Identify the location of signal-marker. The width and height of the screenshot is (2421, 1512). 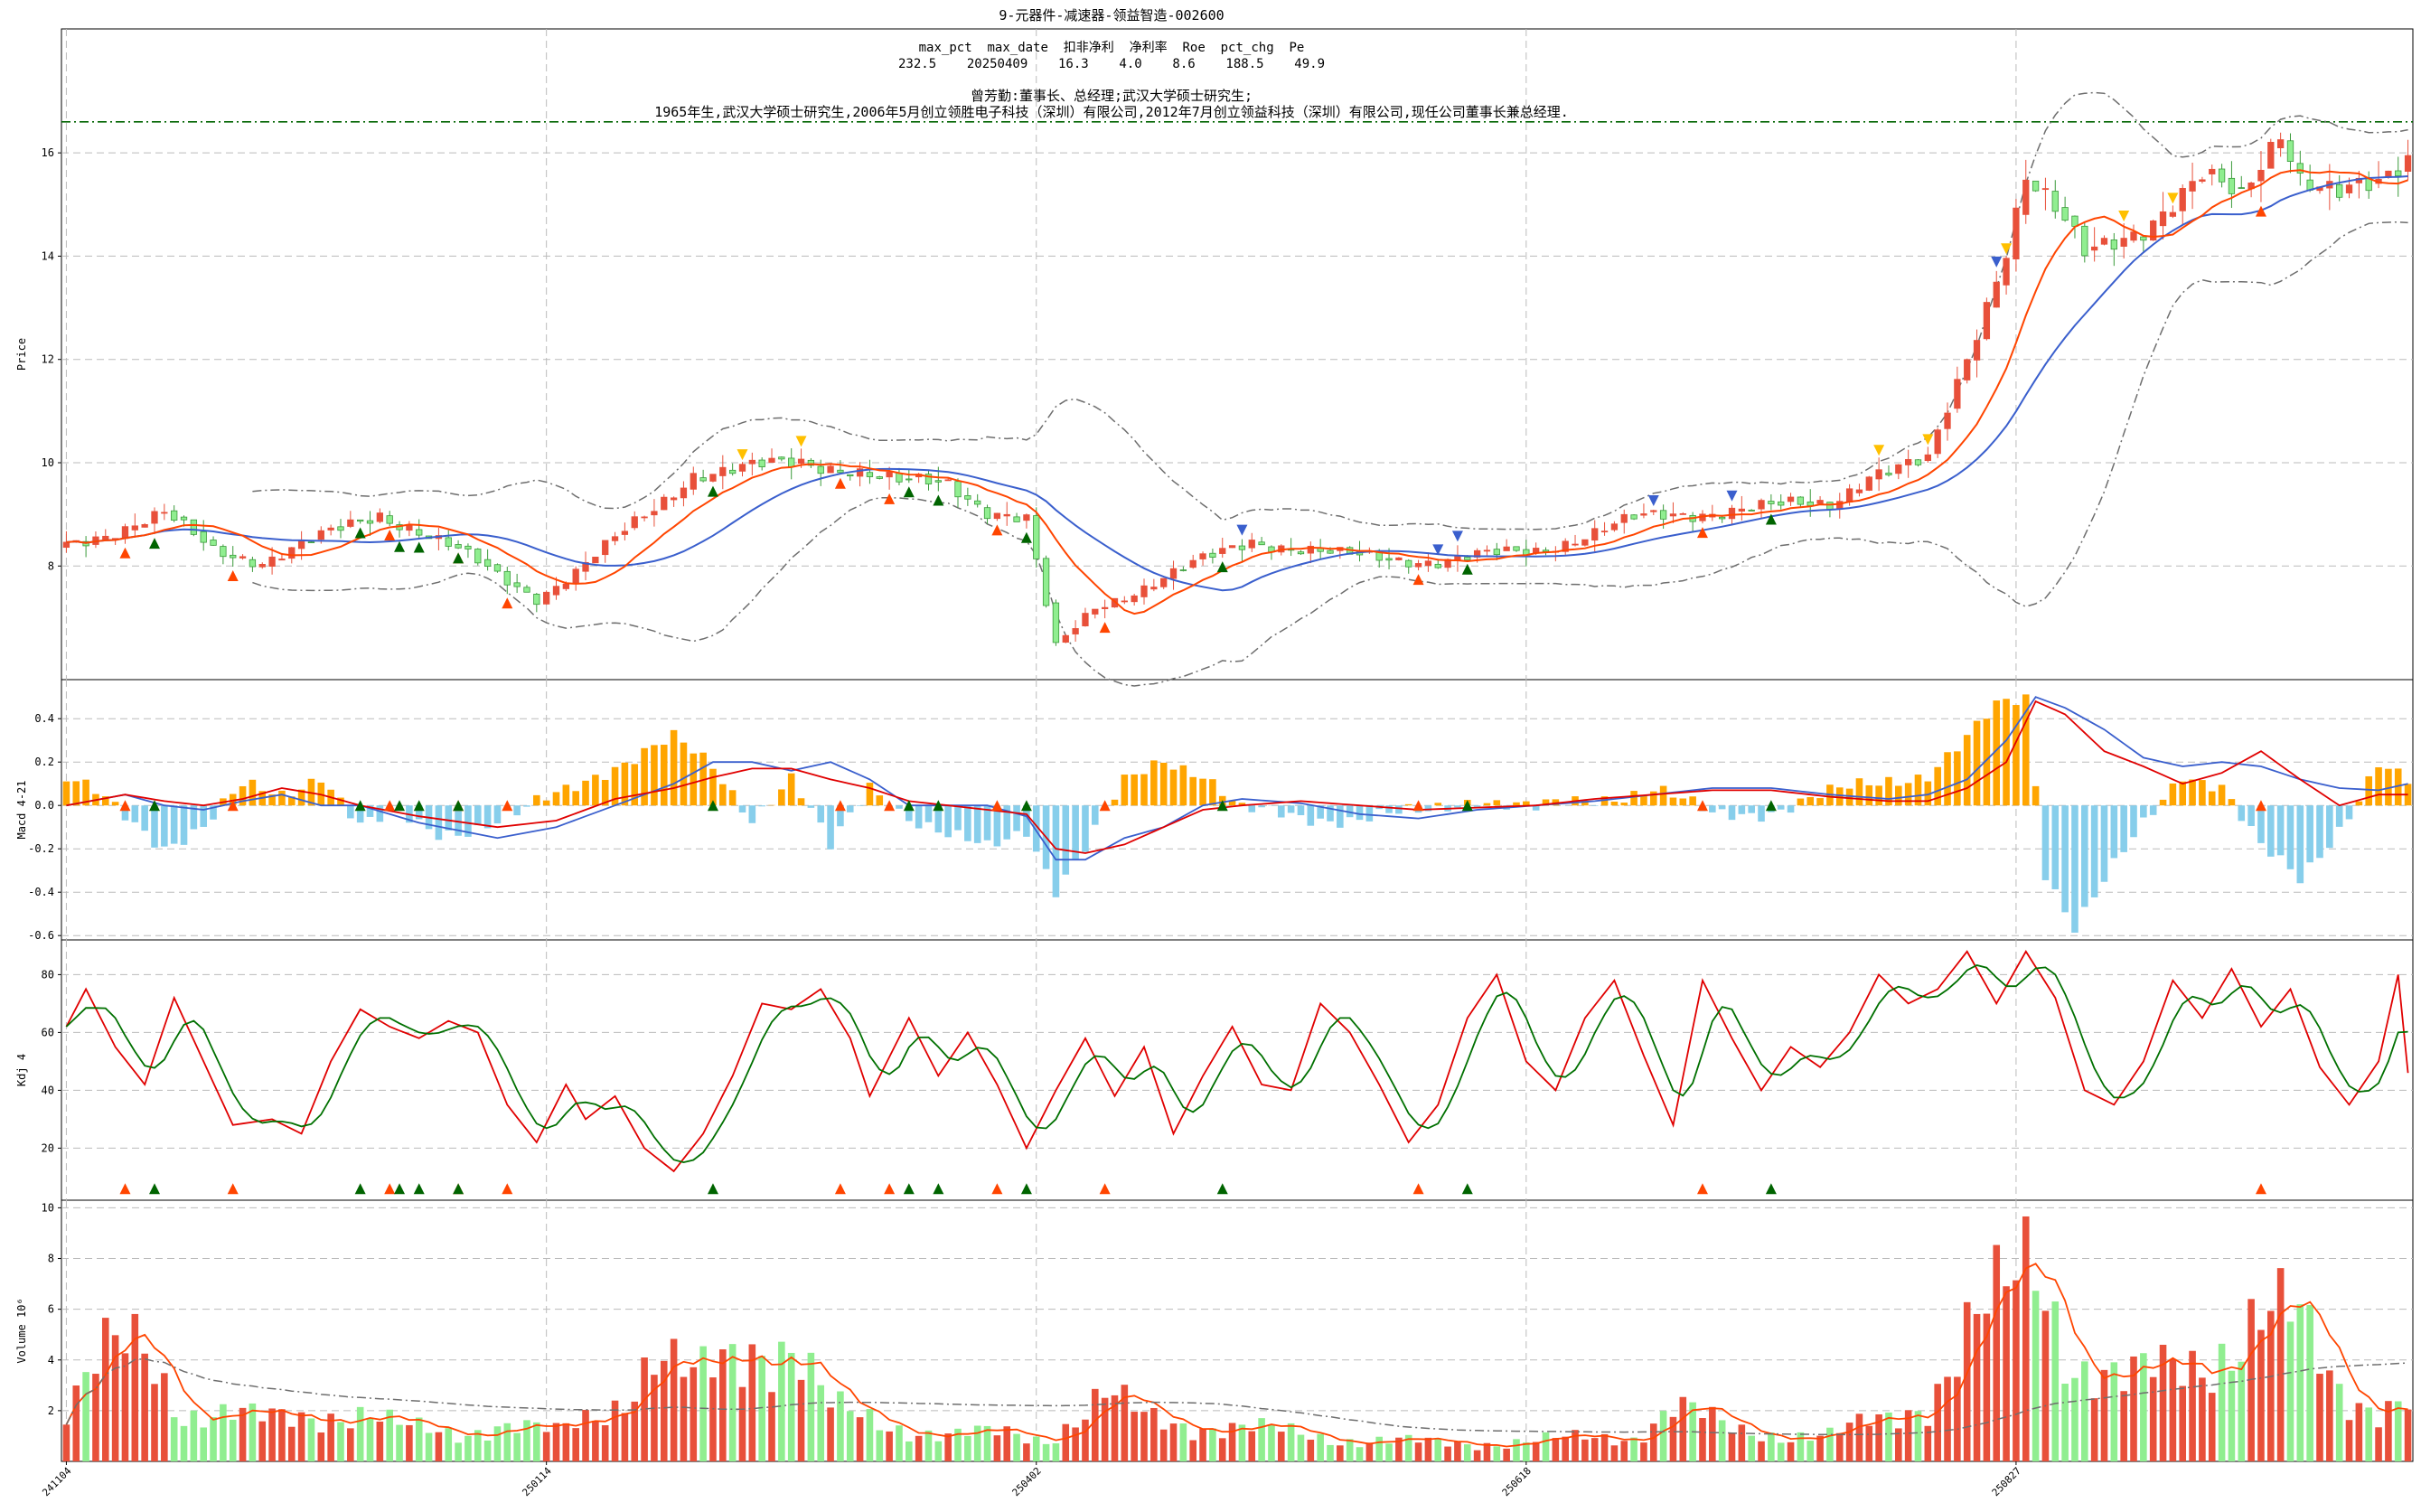
(909, 492).